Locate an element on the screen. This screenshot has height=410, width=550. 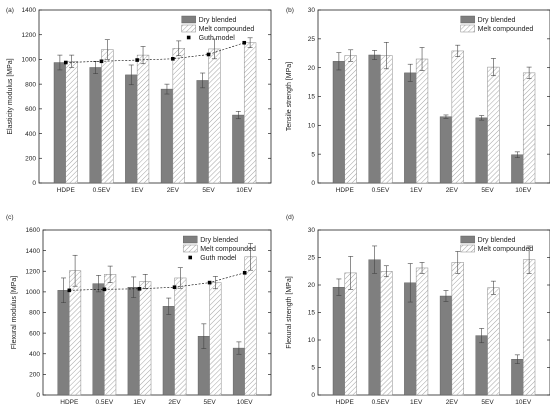
panel-label: (c) is located at coordinates (10, 217).